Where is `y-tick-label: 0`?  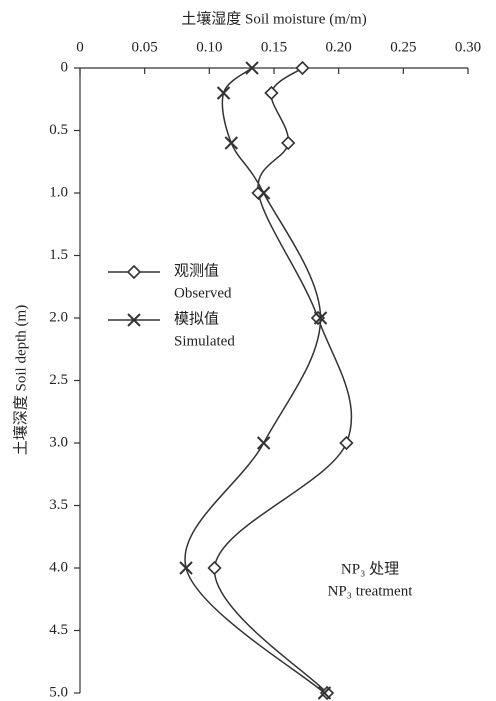
y-tick-label: 0 is located at coordinates (65, 67).